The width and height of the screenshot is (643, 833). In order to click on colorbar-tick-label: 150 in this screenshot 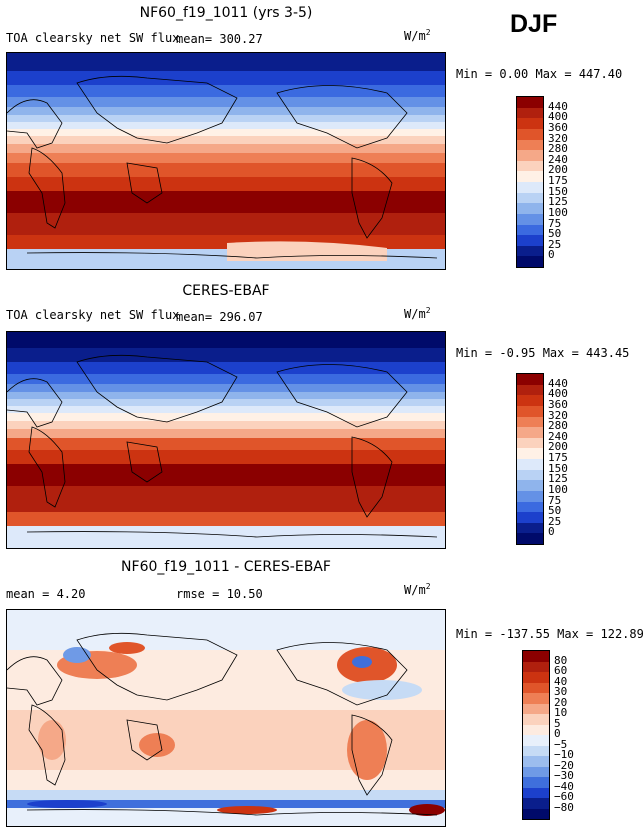, I will do `click(558, 468)`.